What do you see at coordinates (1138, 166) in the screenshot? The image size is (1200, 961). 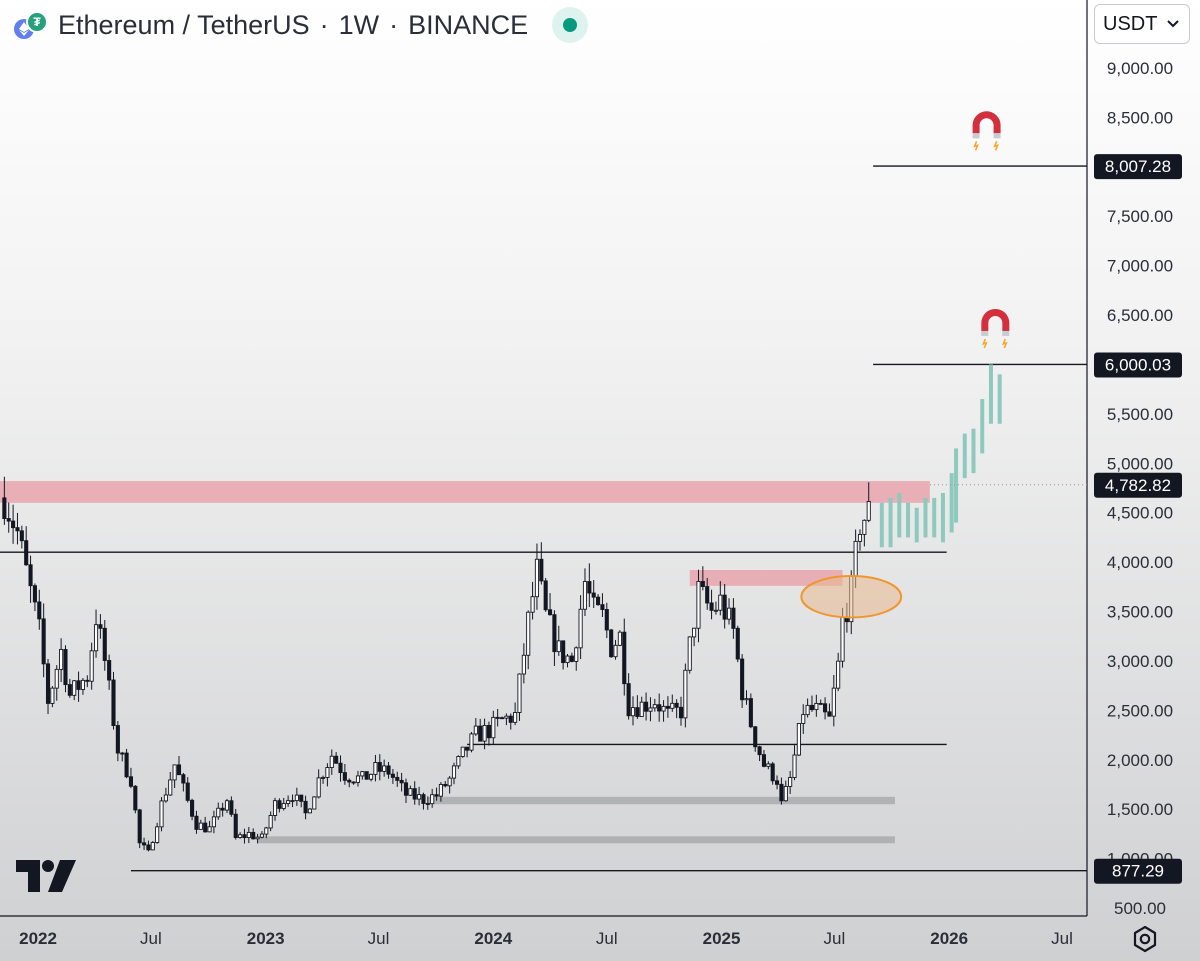 I see `price-label-text: 8,007.28` at bounding box center [1138, 166].